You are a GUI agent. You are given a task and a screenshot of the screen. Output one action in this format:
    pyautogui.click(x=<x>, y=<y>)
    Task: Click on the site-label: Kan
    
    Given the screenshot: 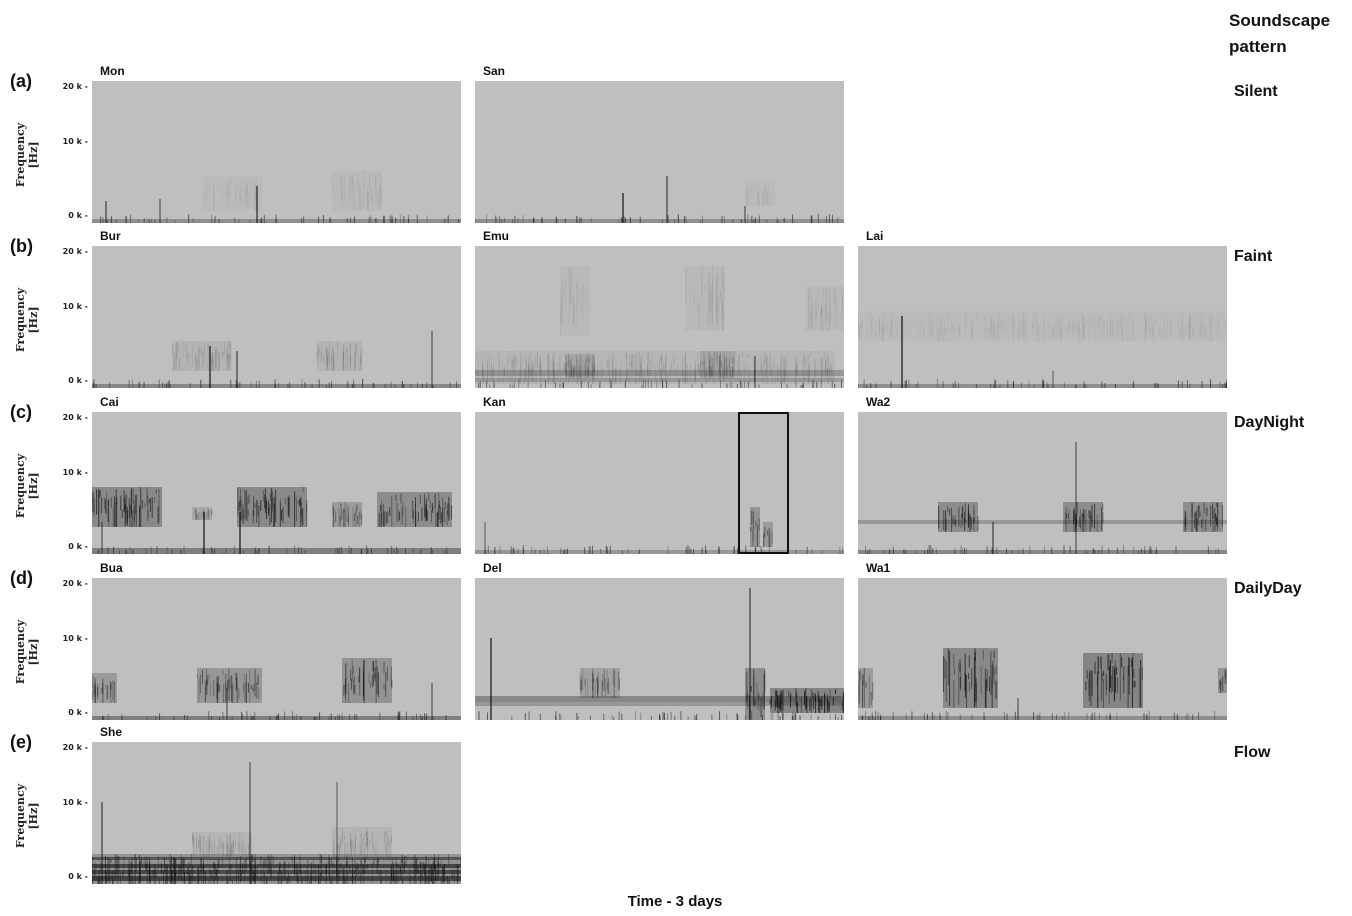 What is the action you would take?
    pyautogui.click(x=494, y=402)
    